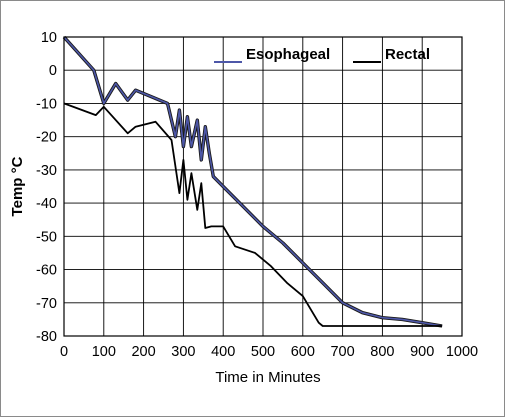 The image size is (505, 418). What do you see at coordinates (46, 204) in the screenshot?
I see `y-tick-label: -40` at bounding box center [46, 204].